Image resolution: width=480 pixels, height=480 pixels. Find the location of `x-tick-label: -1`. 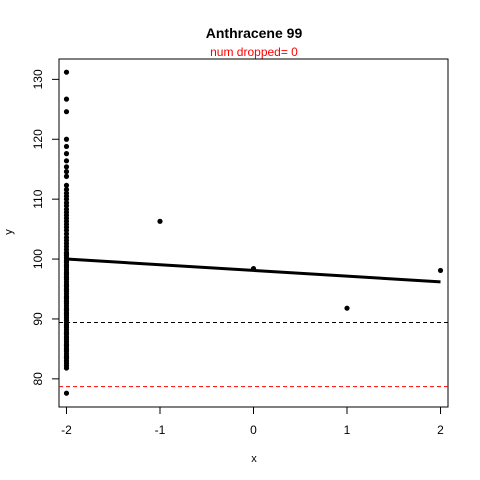

x-tick-label: -1 is located at coordinates (160, 430).